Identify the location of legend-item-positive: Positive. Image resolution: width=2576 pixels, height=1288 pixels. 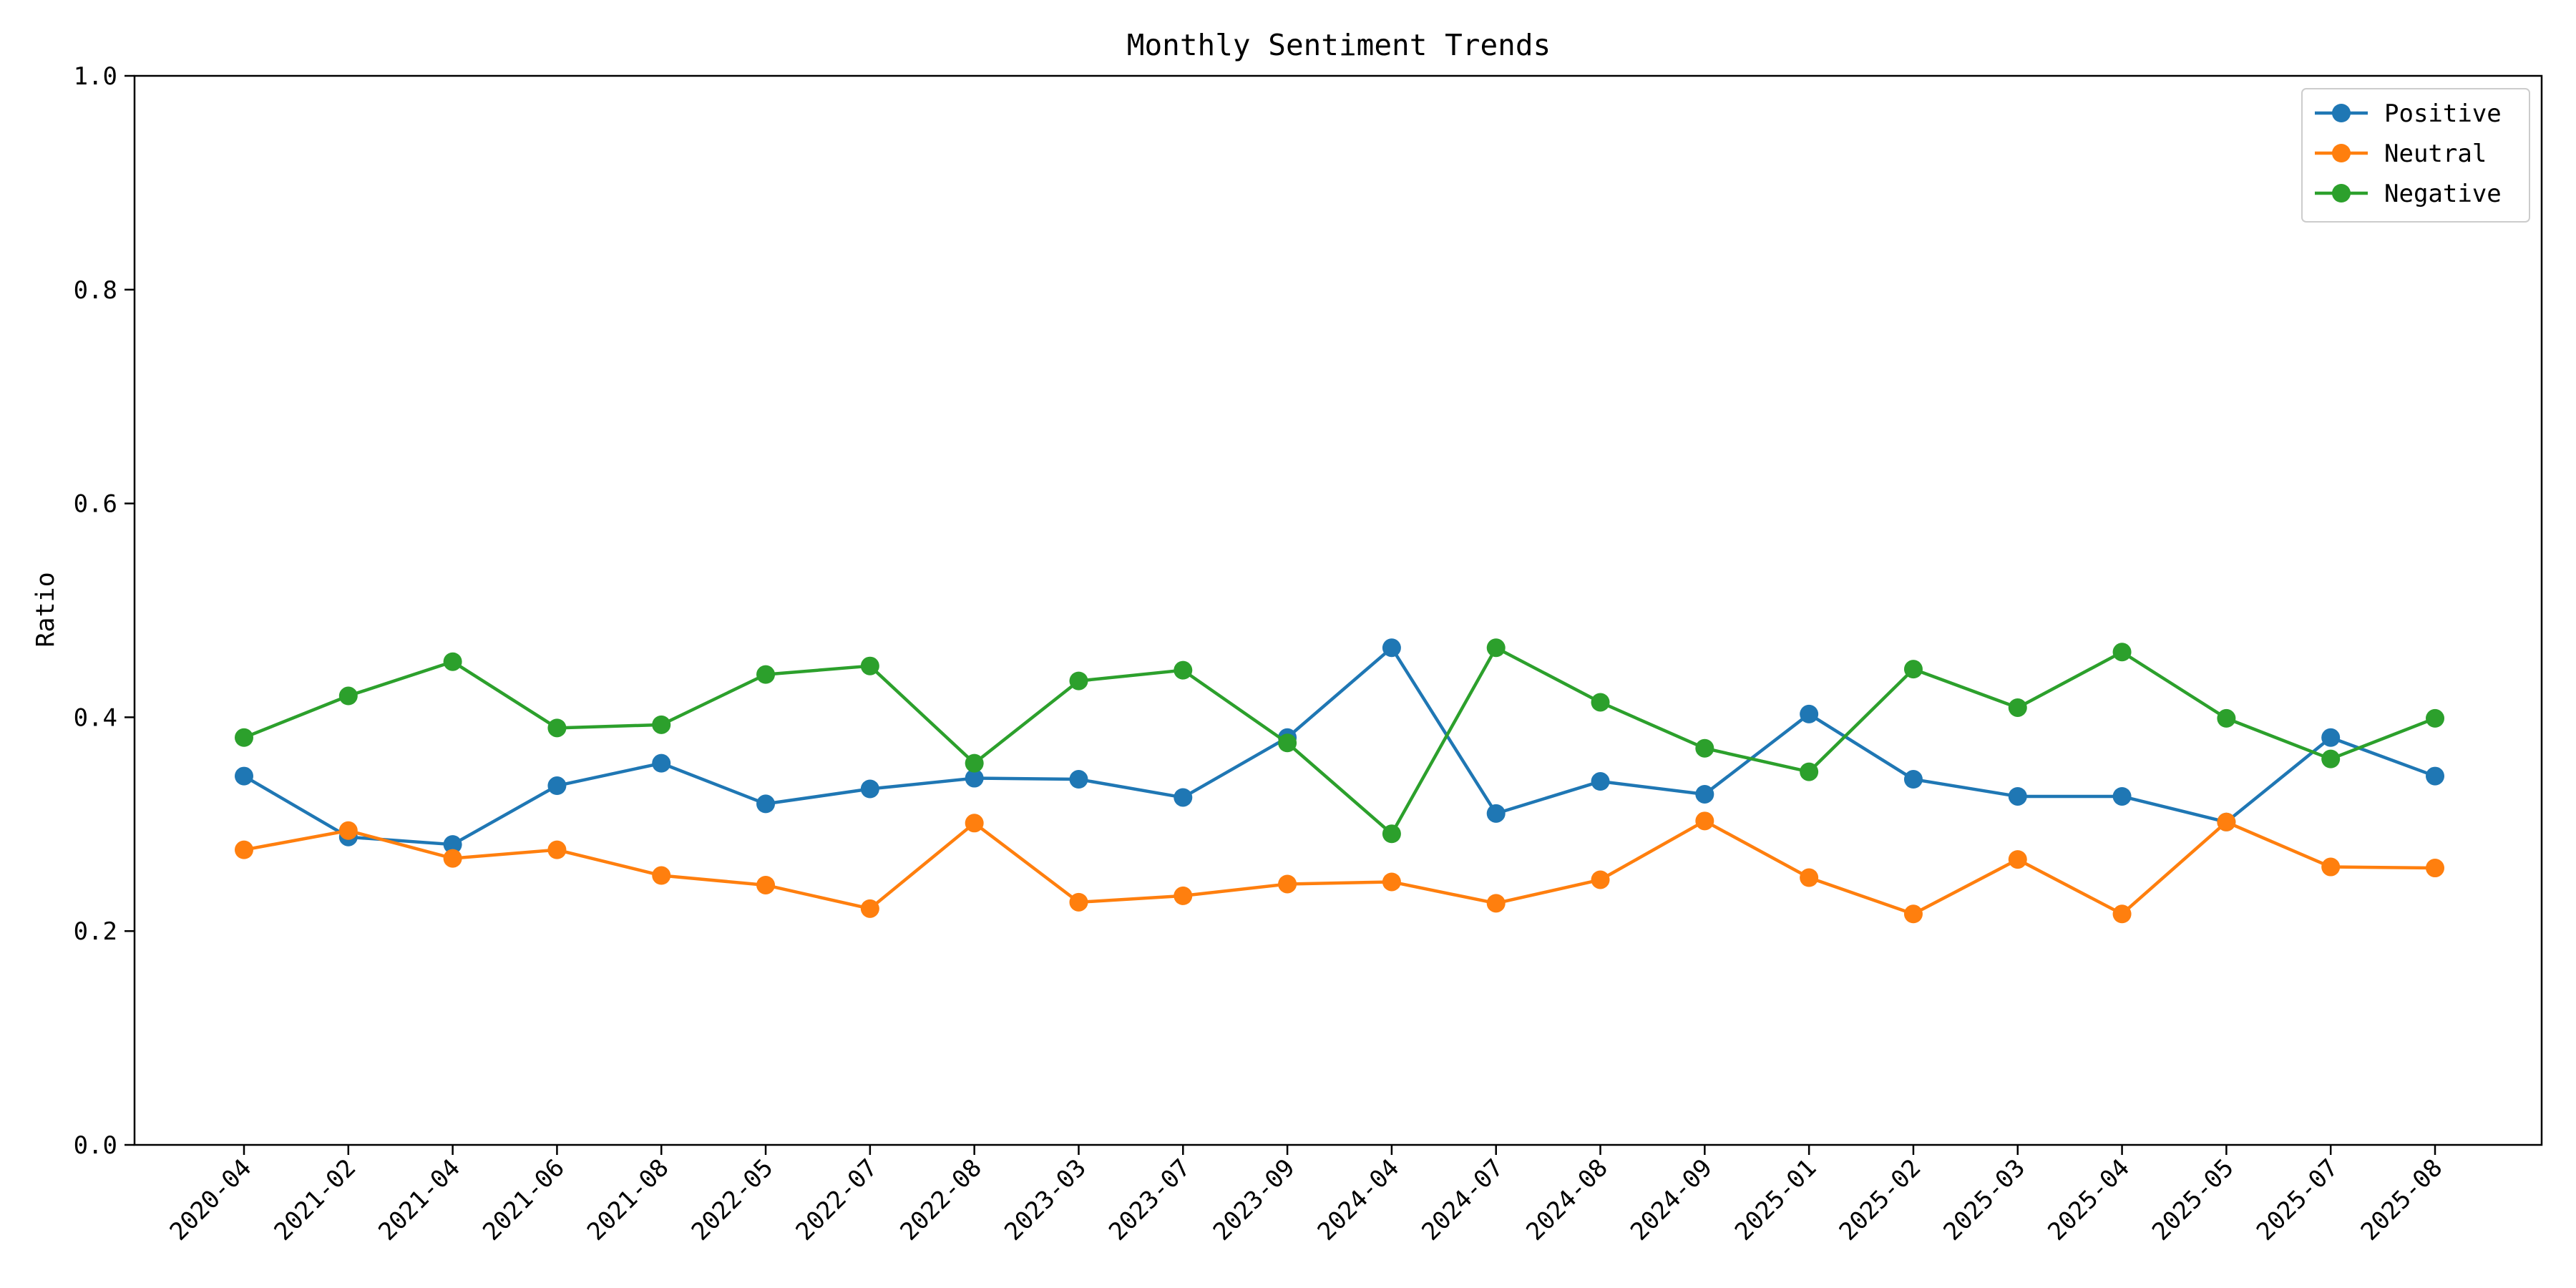
(2408, 113).